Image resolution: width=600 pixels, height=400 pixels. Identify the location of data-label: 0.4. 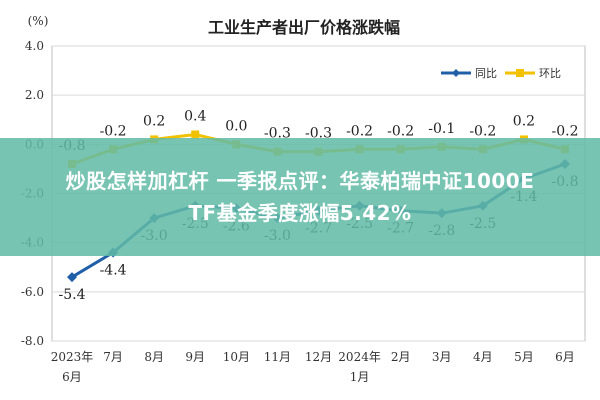
(195, 117).